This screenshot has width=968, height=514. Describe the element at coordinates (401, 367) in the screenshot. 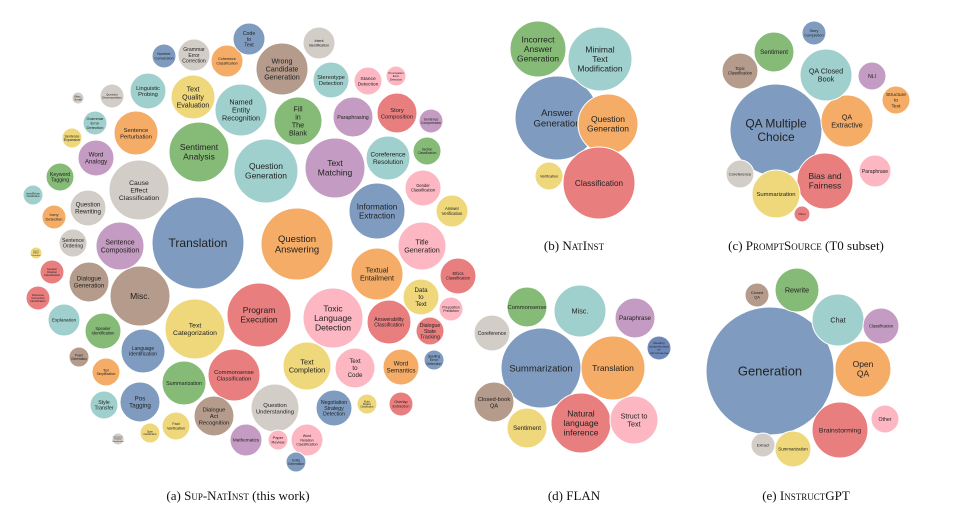

I see `bubble-word-semantics: Word Semantics` at that location.